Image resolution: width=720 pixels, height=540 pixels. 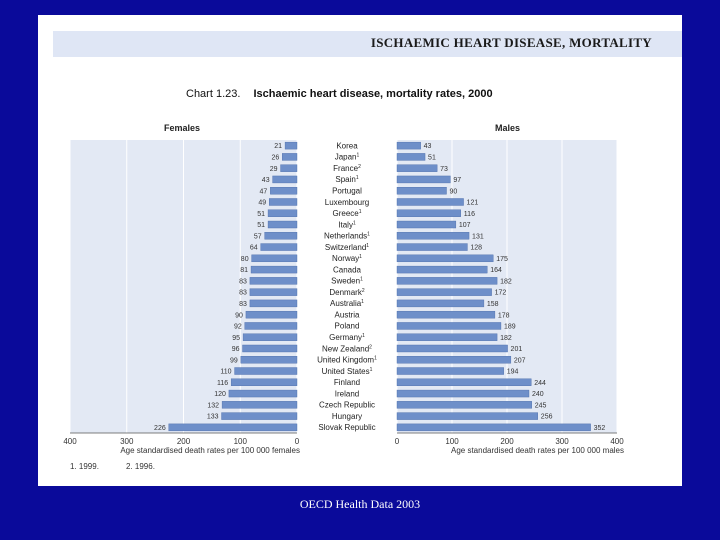 I want to click on country-label: Portugal, so click(x=347, y=191).